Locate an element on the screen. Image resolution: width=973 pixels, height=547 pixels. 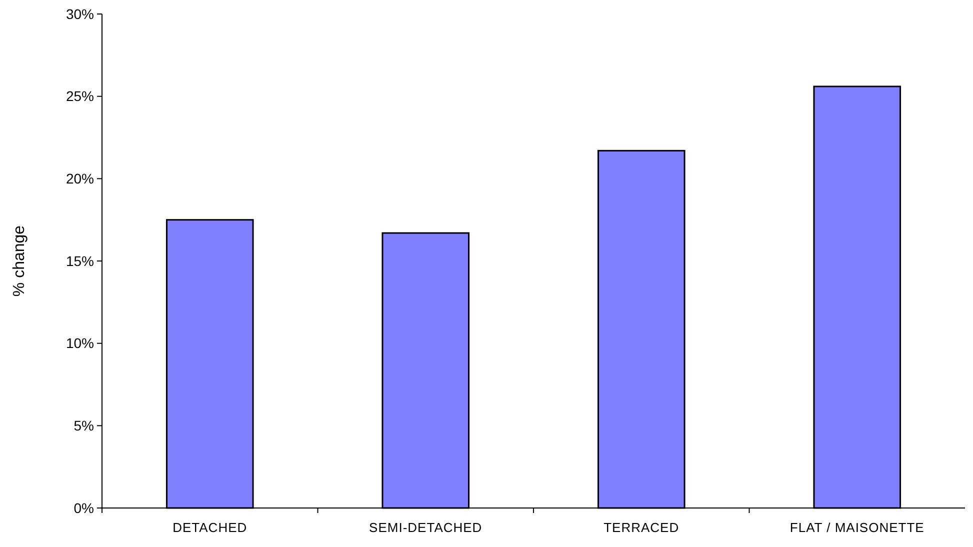
x-tick-label: FLAT / MAISONETTE is located at coordinates (857, 527).